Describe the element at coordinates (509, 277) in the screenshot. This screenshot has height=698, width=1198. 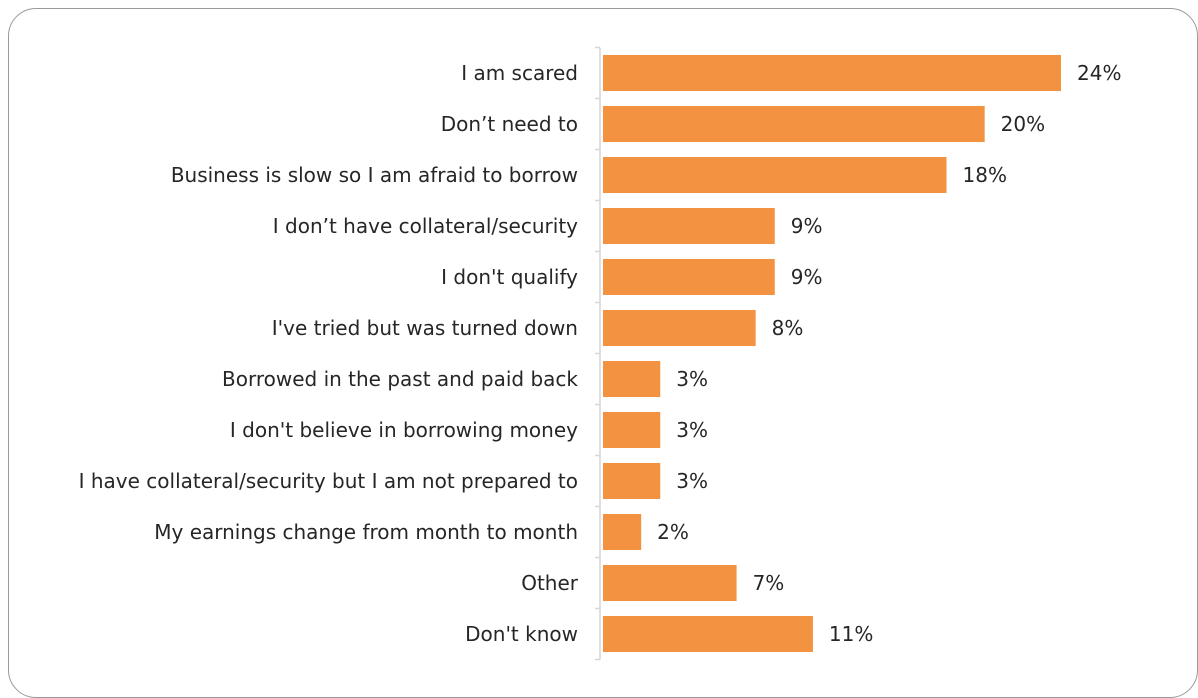
I see `category-label: I don't qualify` at that location.